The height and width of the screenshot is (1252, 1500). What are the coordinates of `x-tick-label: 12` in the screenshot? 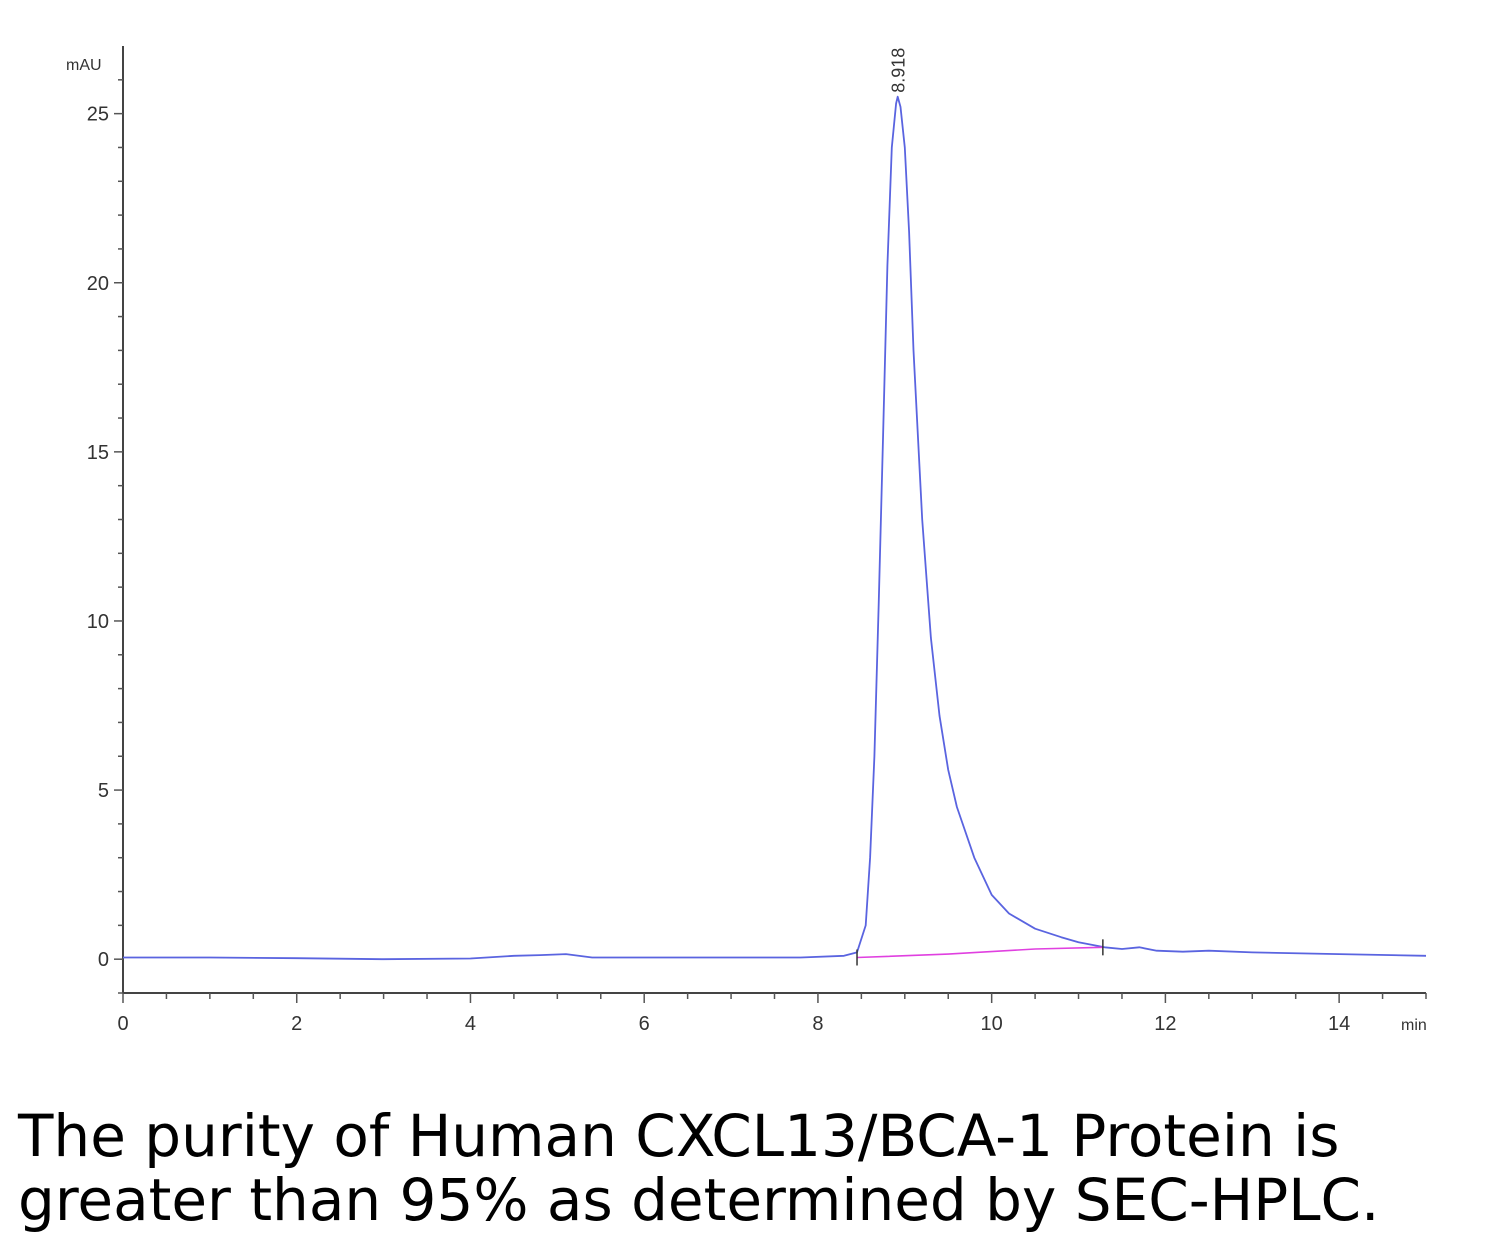 It's located at (1165, 1024).